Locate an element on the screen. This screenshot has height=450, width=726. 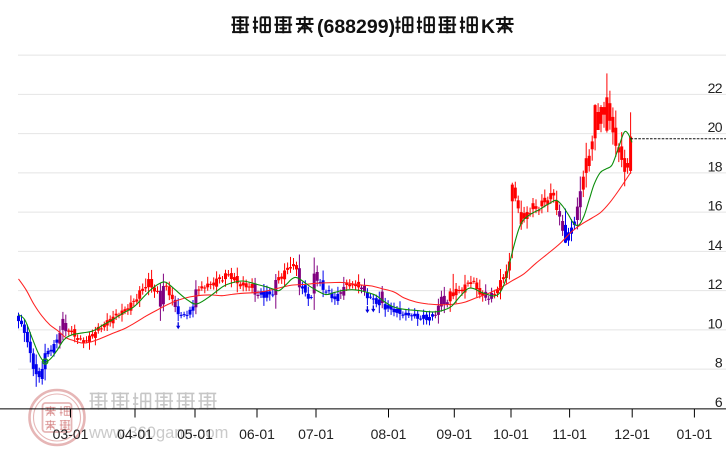
svg-text: 22 is located at coordinates (715, 88).